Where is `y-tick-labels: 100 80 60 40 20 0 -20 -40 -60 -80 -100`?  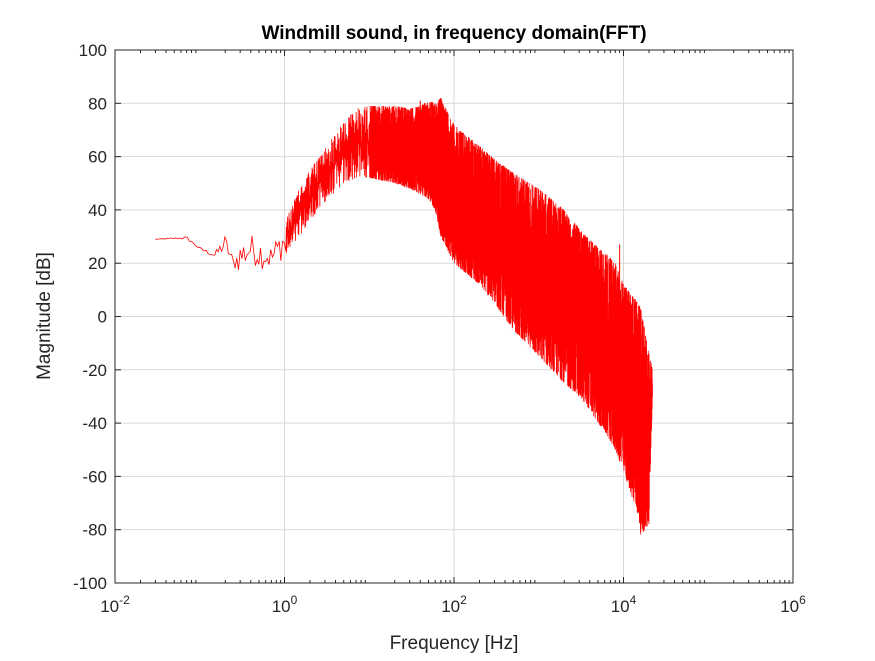 y-tick-labels: 100 80 60 40 20 0 -20 -40 -60 -80 -100 is located at coordinates (90, 317).